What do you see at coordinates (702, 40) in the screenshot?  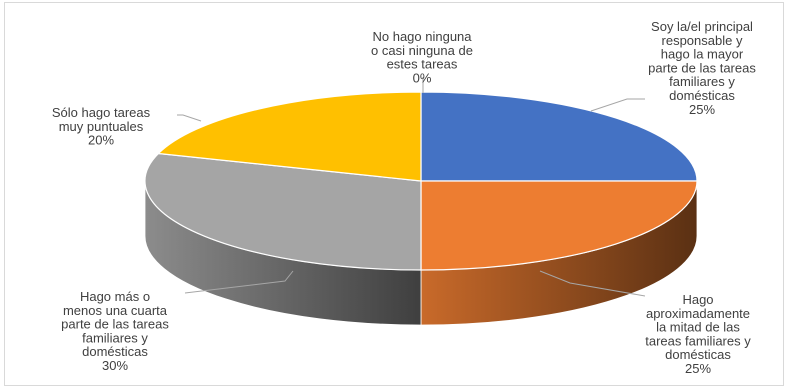 I see `data-label-line: responsable y` at bounding box center [702, 40].